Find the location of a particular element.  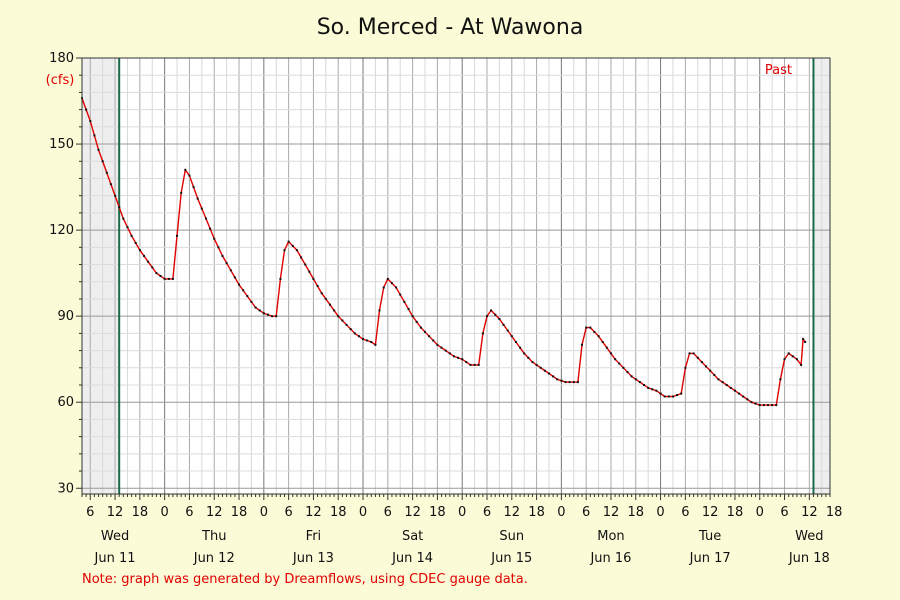

y-tick-label: 30 is located at coordinates (65, 488).